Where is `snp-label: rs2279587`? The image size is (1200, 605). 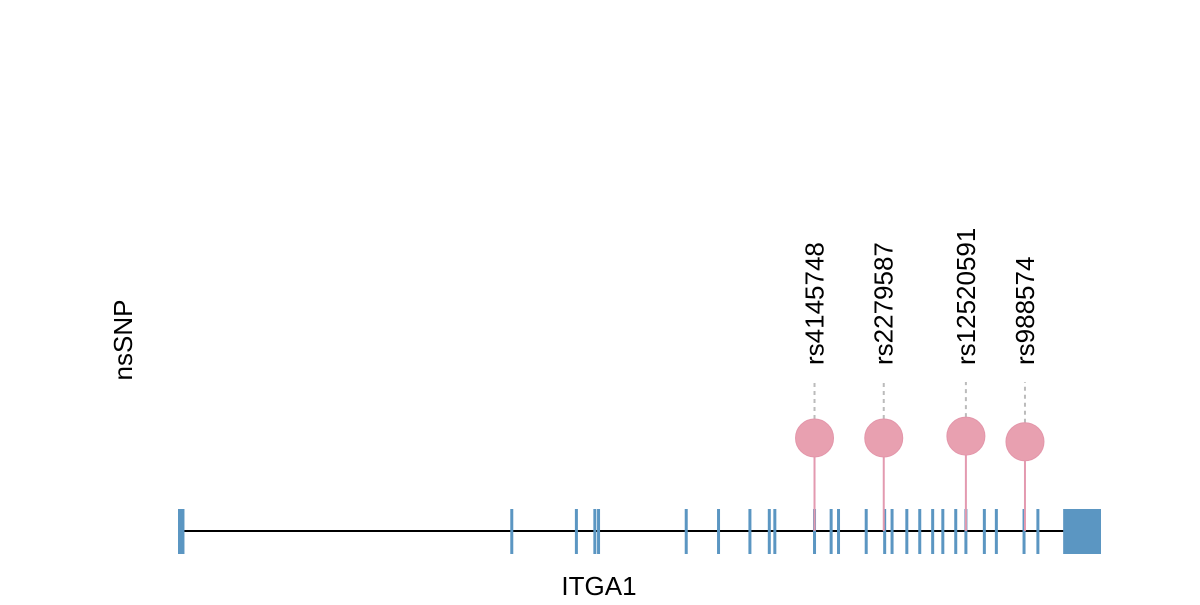 snp-label: rs2279587 is located at coordinates (884, 303).